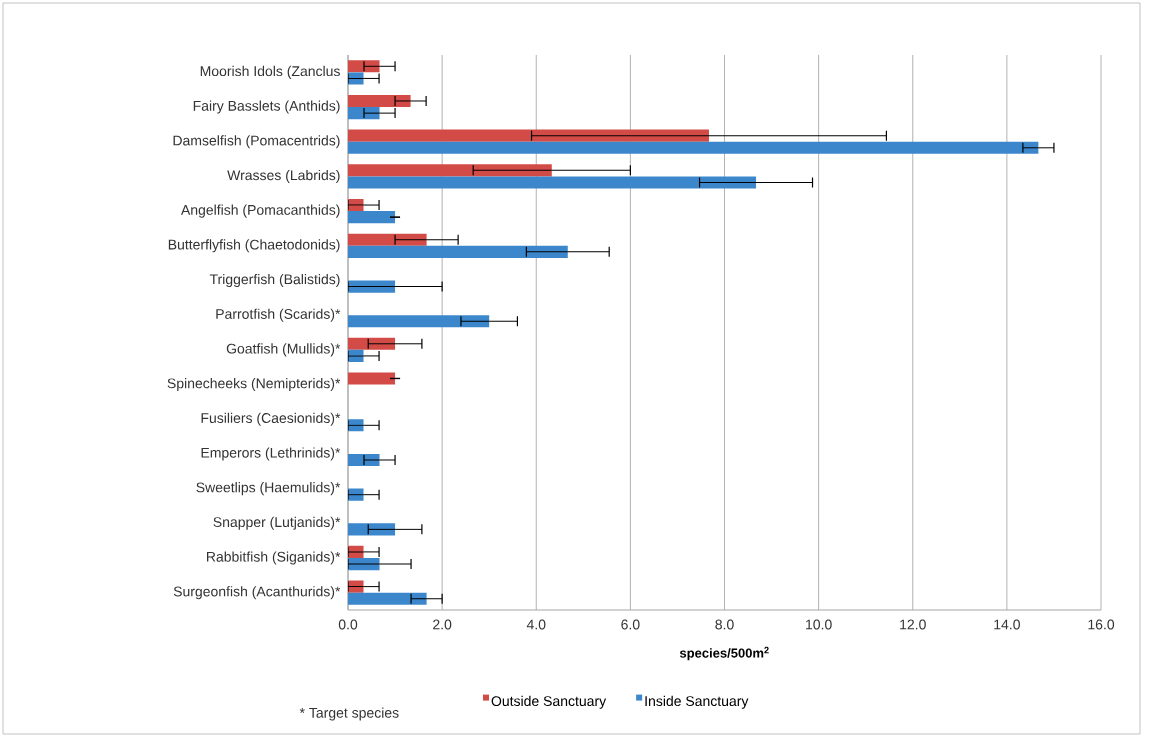  Describe the element at coordinates (697, 702) in the screenshot. I see `legend-label: Inside Sanctuary` at that location.